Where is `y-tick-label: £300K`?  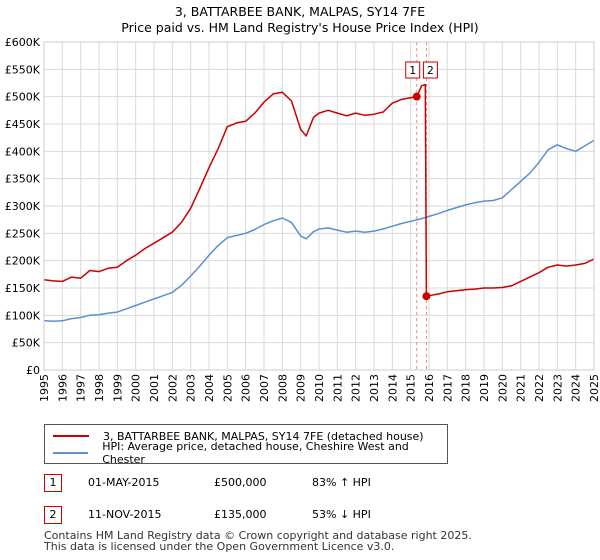 y-tick-label: £300K is located at coordinates (23, 206).